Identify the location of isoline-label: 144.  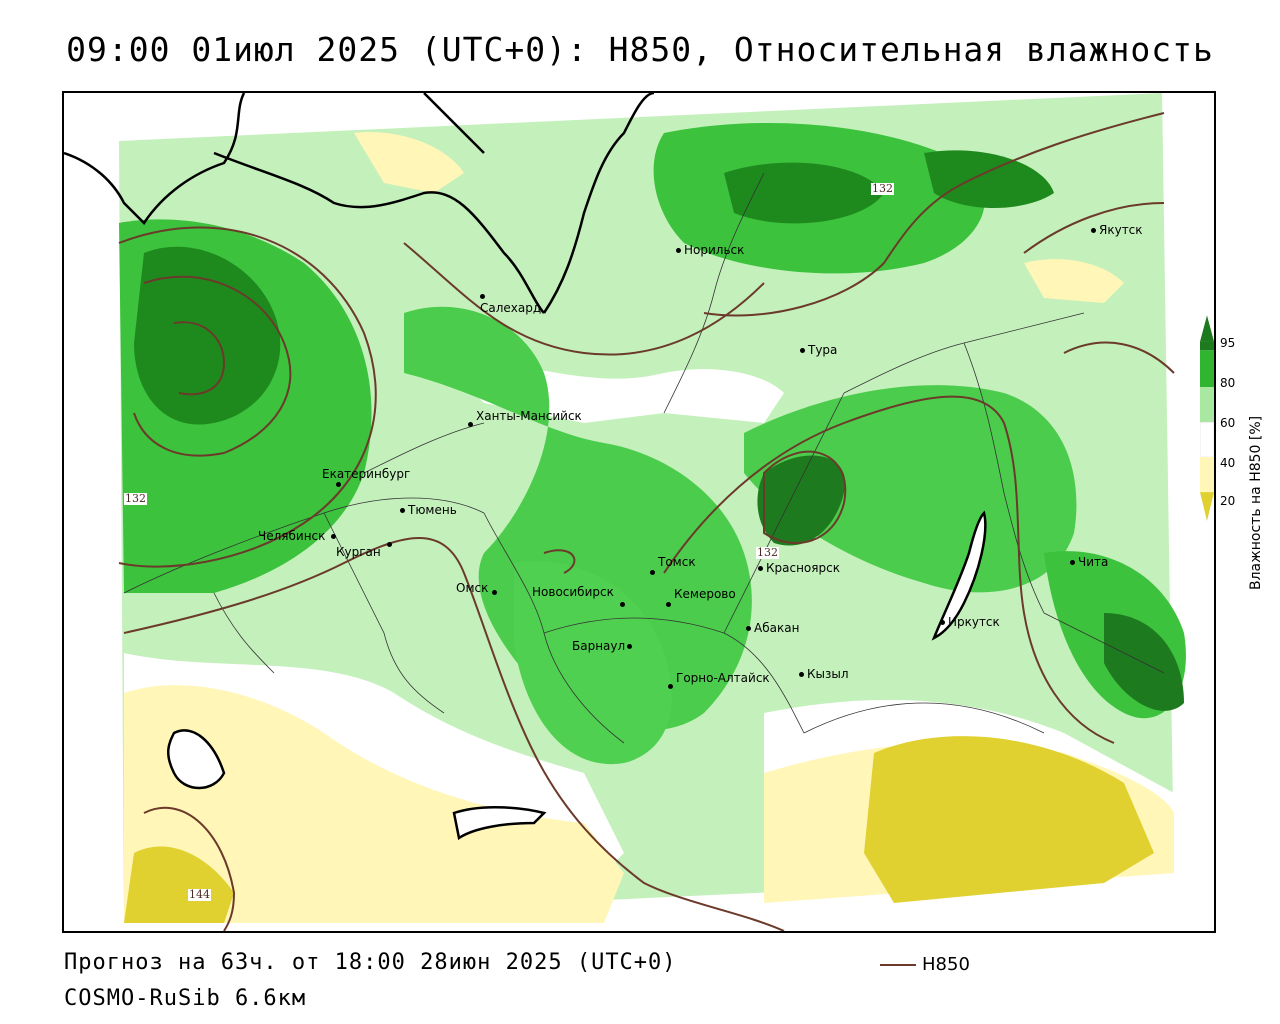
(199, 894).